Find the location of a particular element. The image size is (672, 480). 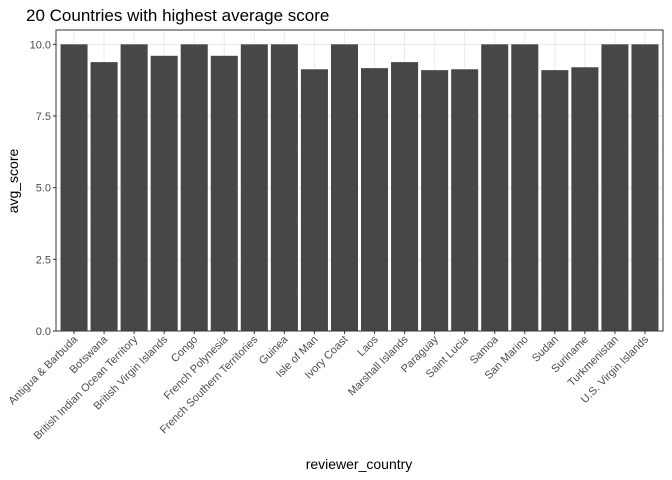

x-tick-label: Laos is located at coordinates (368, 346).